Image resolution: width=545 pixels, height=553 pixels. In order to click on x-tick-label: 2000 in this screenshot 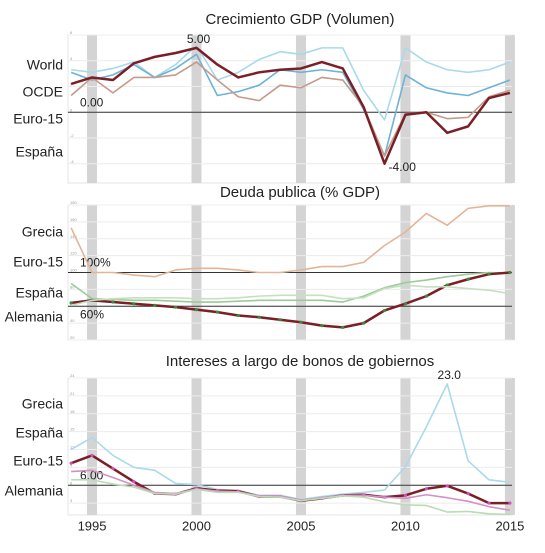, I will do `click(196, 525)`.